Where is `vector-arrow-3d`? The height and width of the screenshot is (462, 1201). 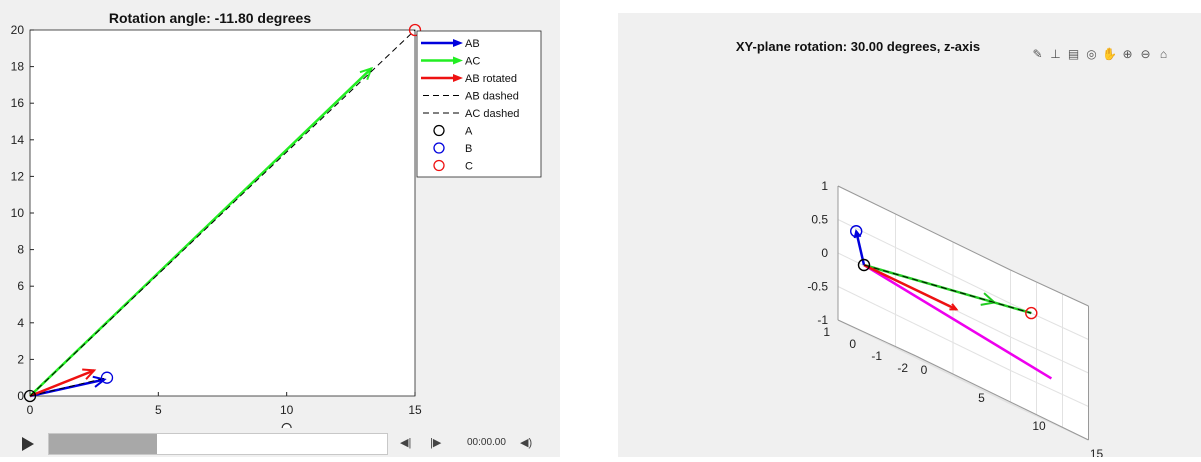 vector-arrow-3d is located at coordinates (910, 287).